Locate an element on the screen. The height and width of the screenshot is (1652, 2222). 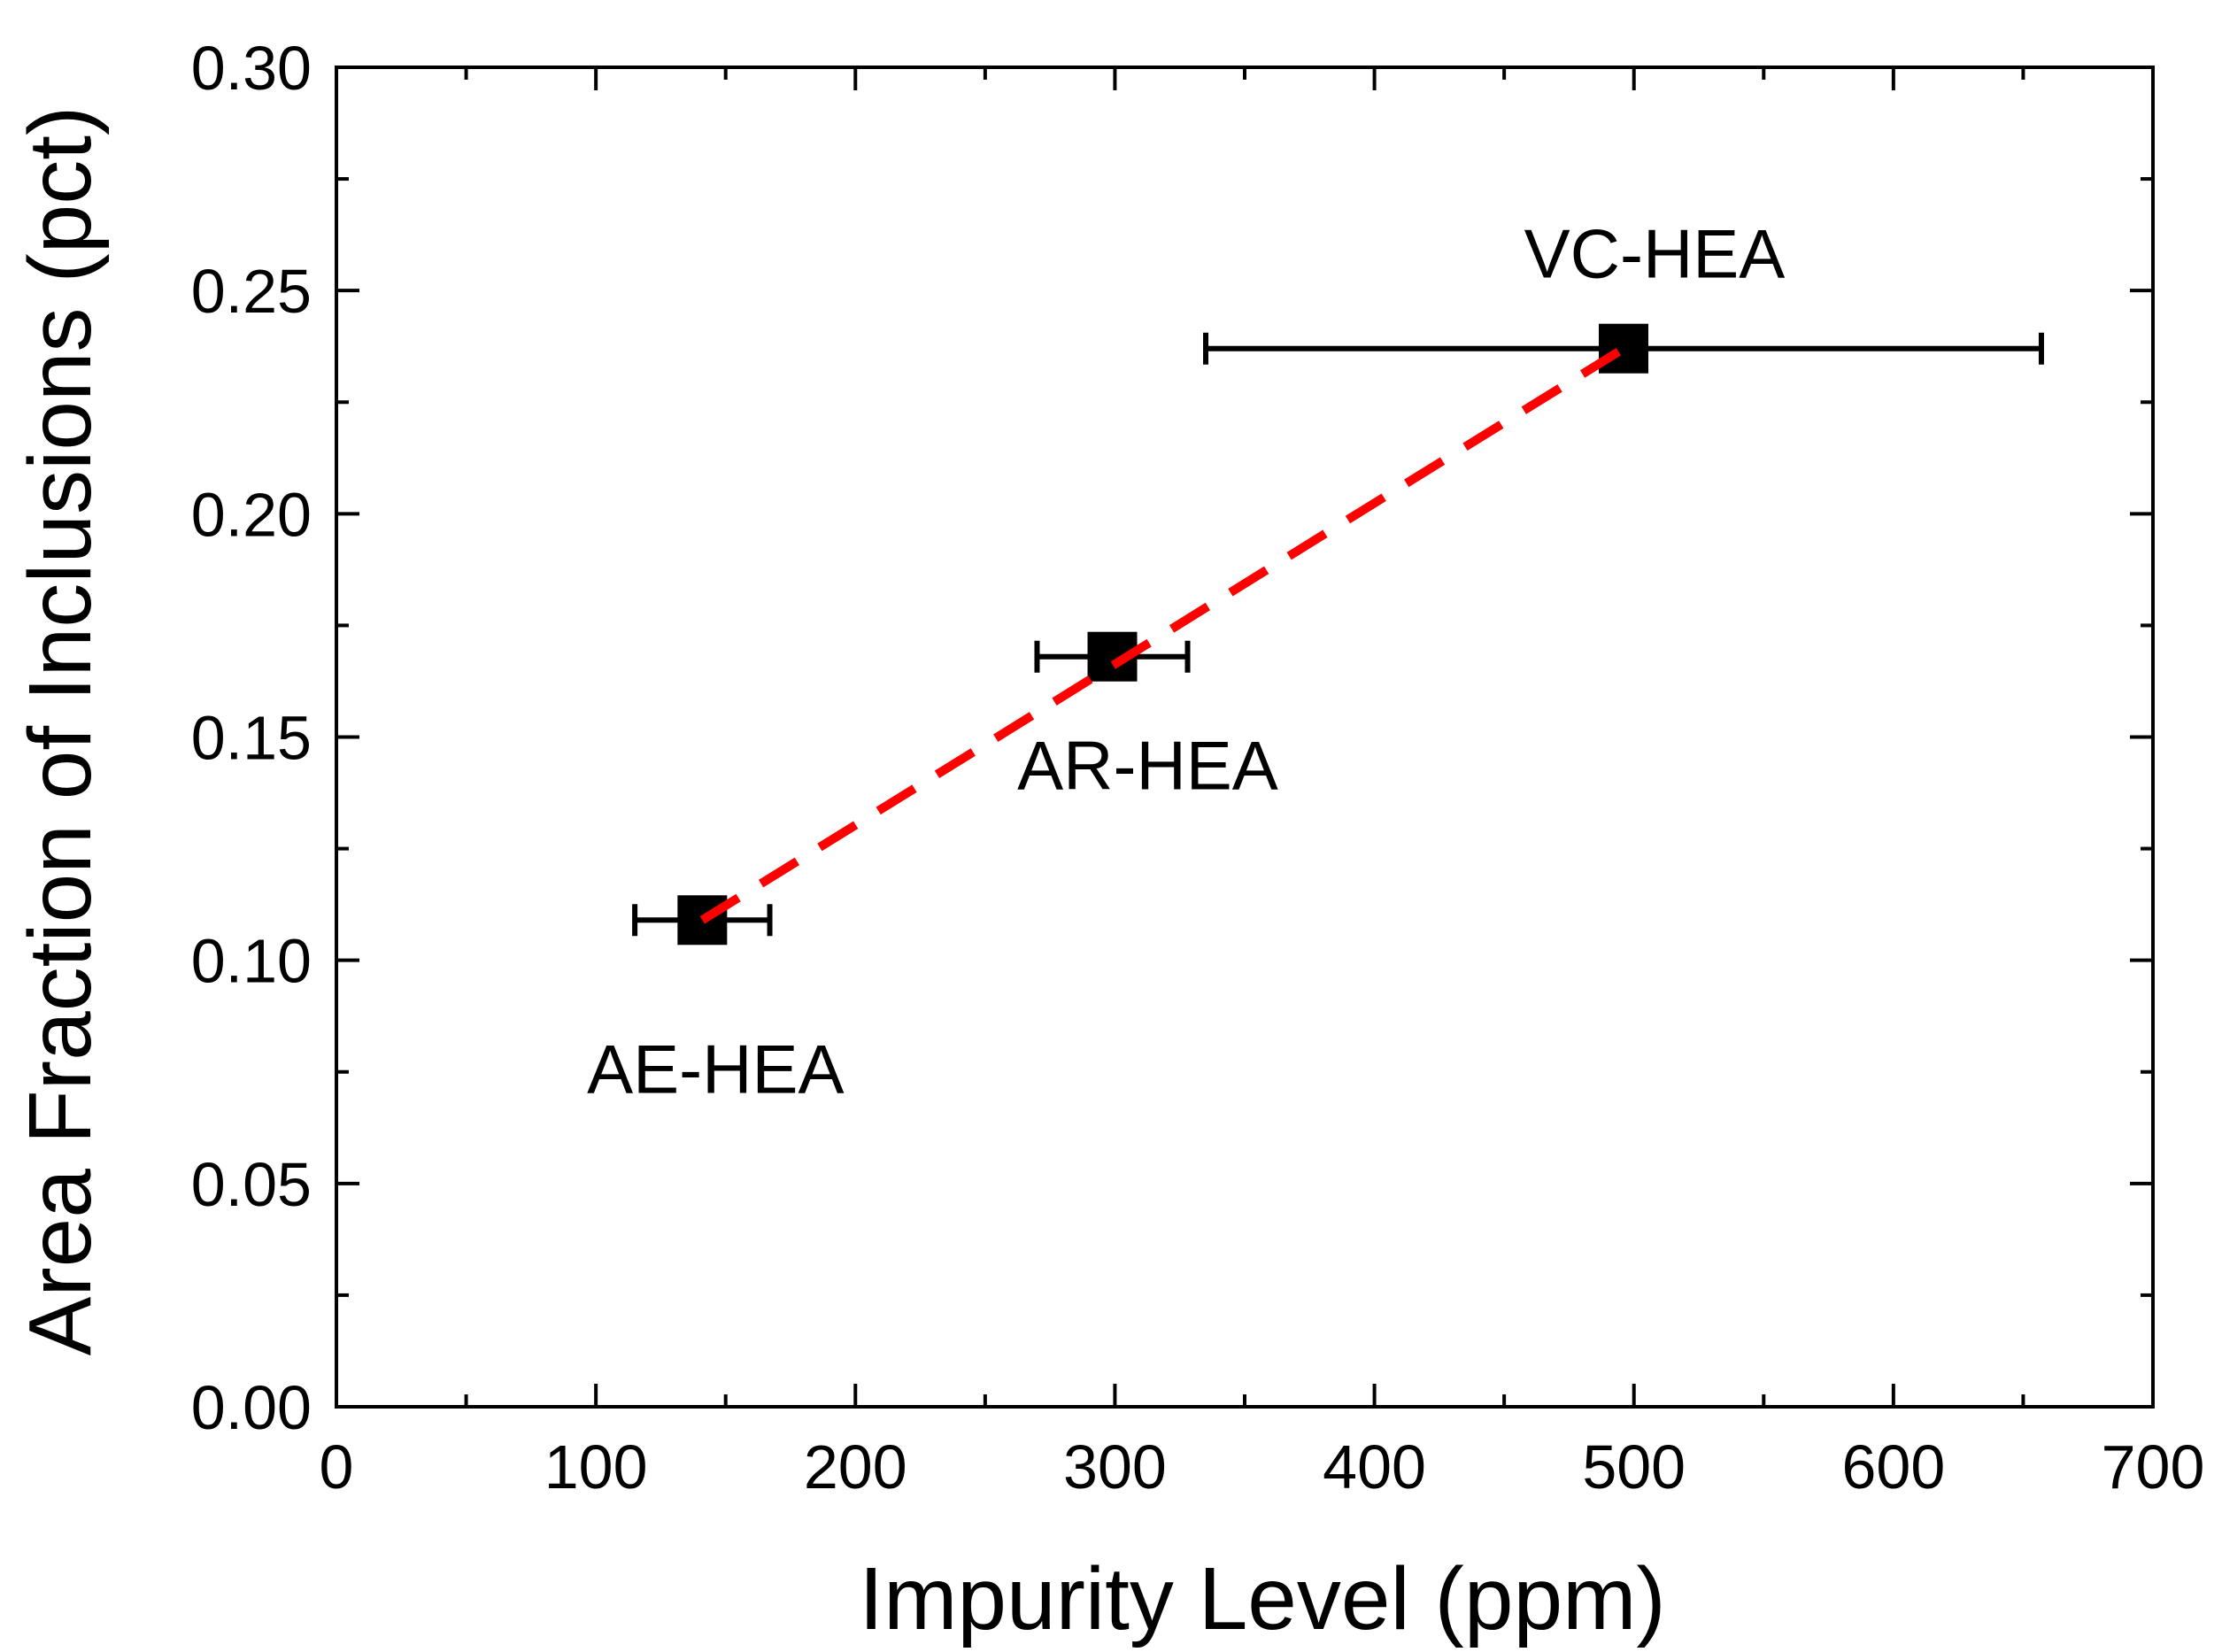
y-tick-label: 0.25 is located at coordinates (252, 291).